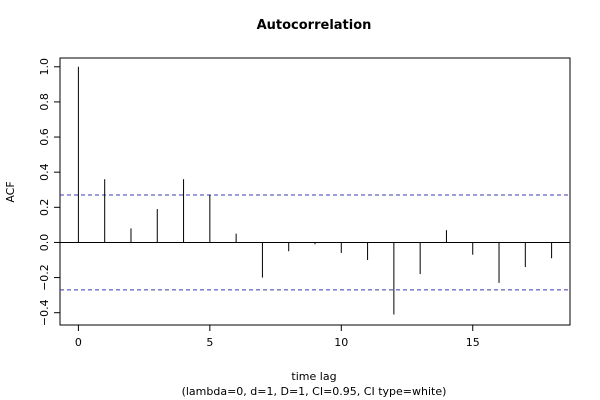  I want to click on y-axis-label: ACF, so click(10, 191).